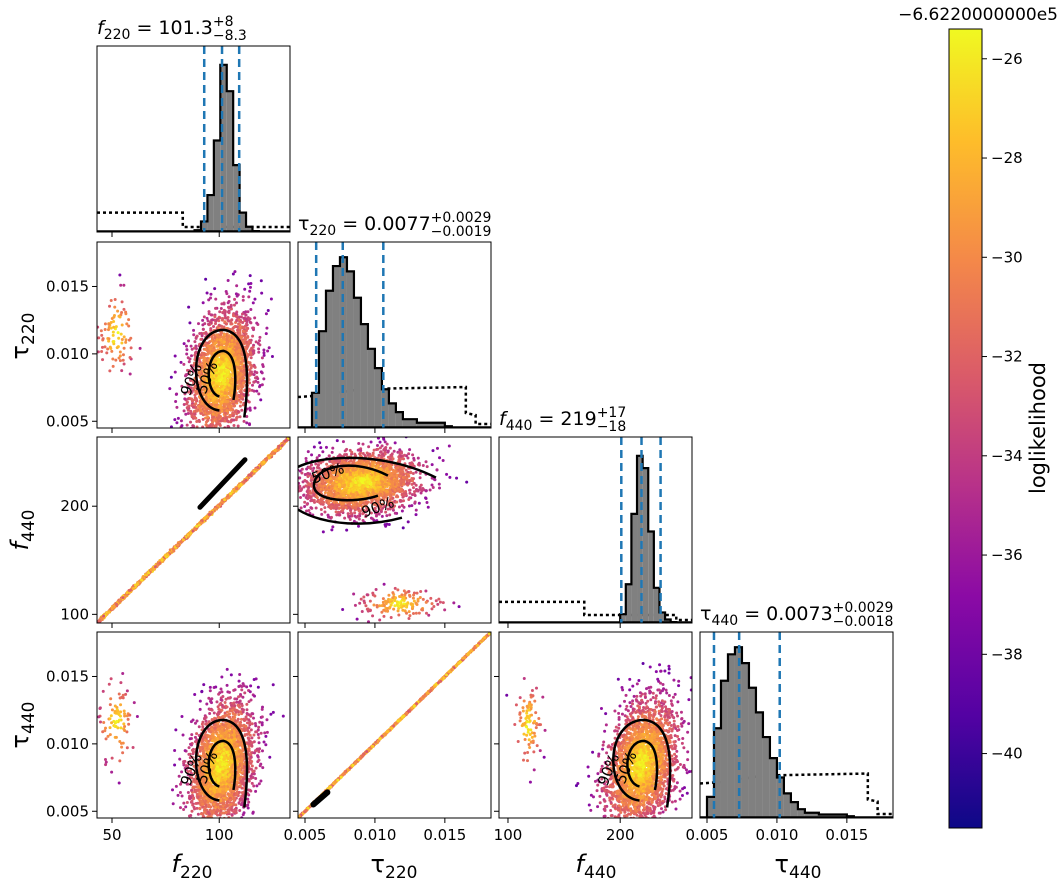 Image resolution: width=1063 pixels, height=888 pixels. I want to click on prior-line, so click(796, 794).